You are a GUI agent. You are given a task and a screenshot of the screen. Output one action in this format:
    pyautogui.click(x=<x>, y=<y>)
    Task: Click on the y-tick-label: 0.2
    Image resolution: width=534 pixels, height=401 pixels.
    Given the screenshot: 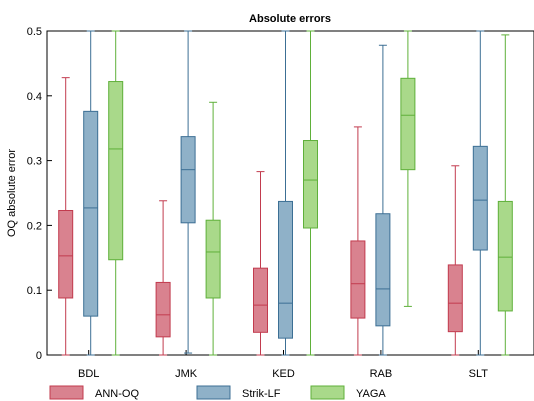 What is the action you would take?
    pyautogui.click(x=34, y=226)
    